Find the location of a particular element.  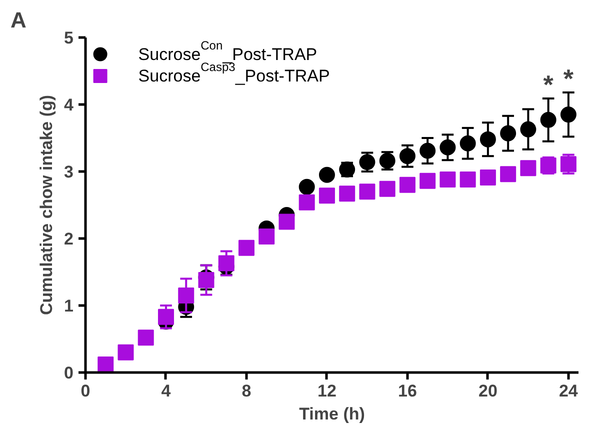

x-tick-label: 4 is located at coordinates (166, 391).